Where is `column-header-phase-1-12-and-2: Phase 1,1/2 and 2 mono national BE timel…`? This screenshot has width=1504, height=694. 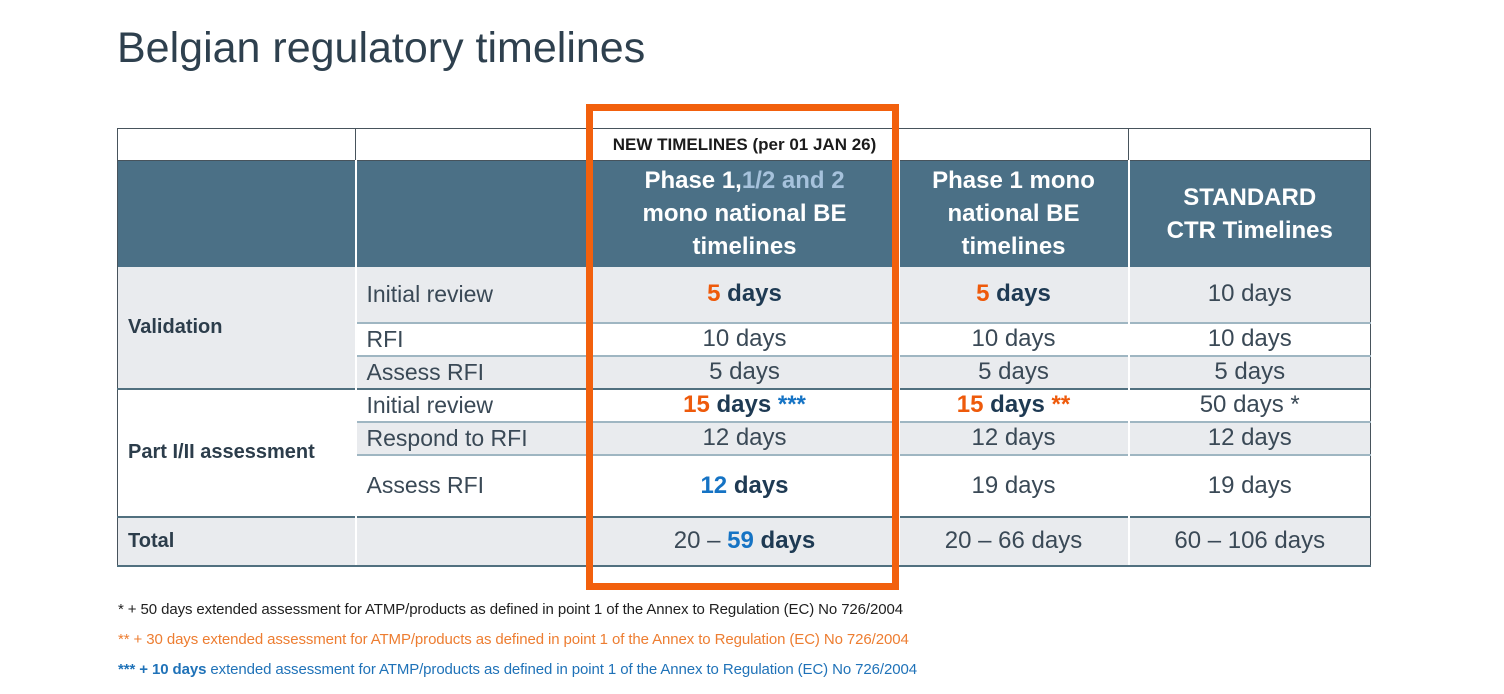 column-header-phase-1-12-and-2: Phase 1,1/2 and 2 mono national BE timel… is located at coordinates (744, 213).